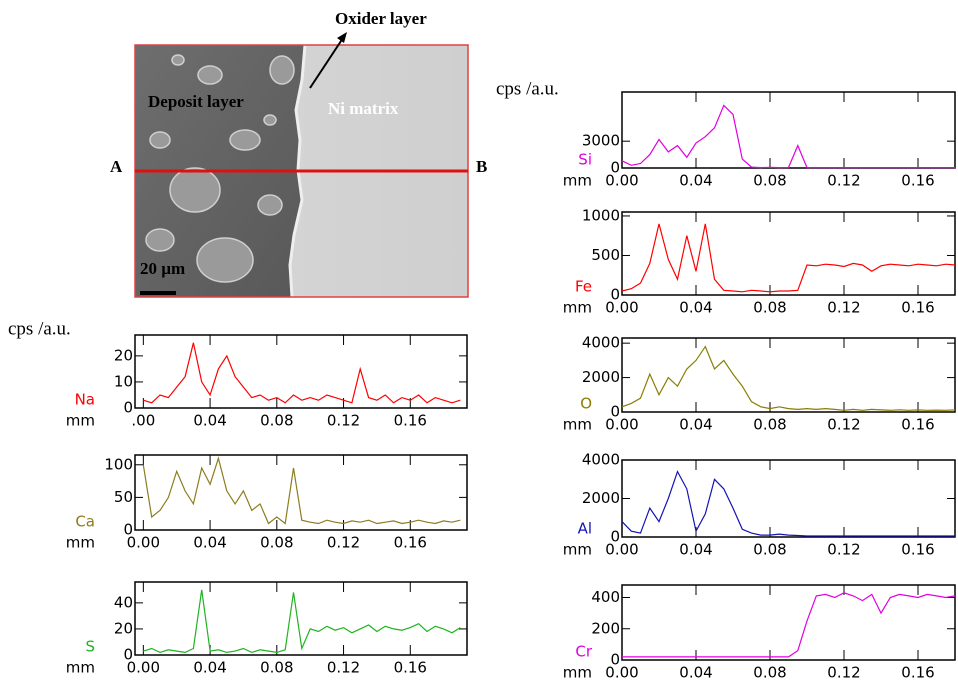  Describe the element at coordinates (605, 597) in the screenshot. I see `y-tick-label: 400` at that location.